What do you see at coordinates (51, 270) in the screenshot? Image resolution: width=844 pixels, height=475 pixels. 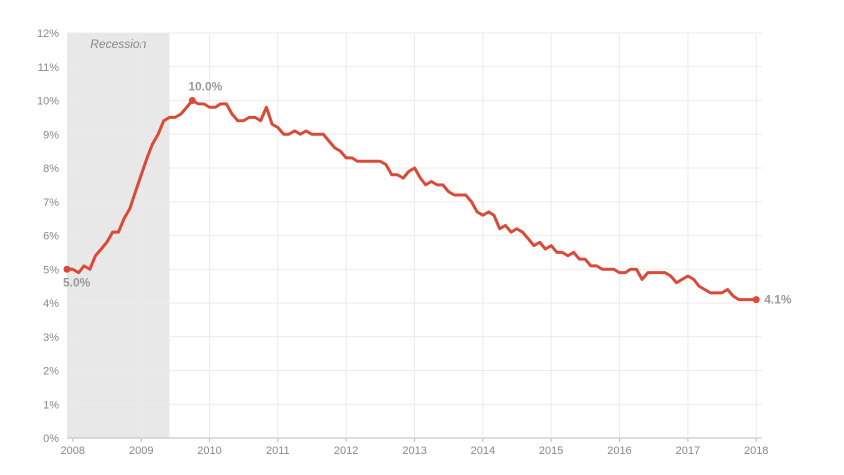 I see `y-tick-label: 5%` at bounding box center [51, 270].